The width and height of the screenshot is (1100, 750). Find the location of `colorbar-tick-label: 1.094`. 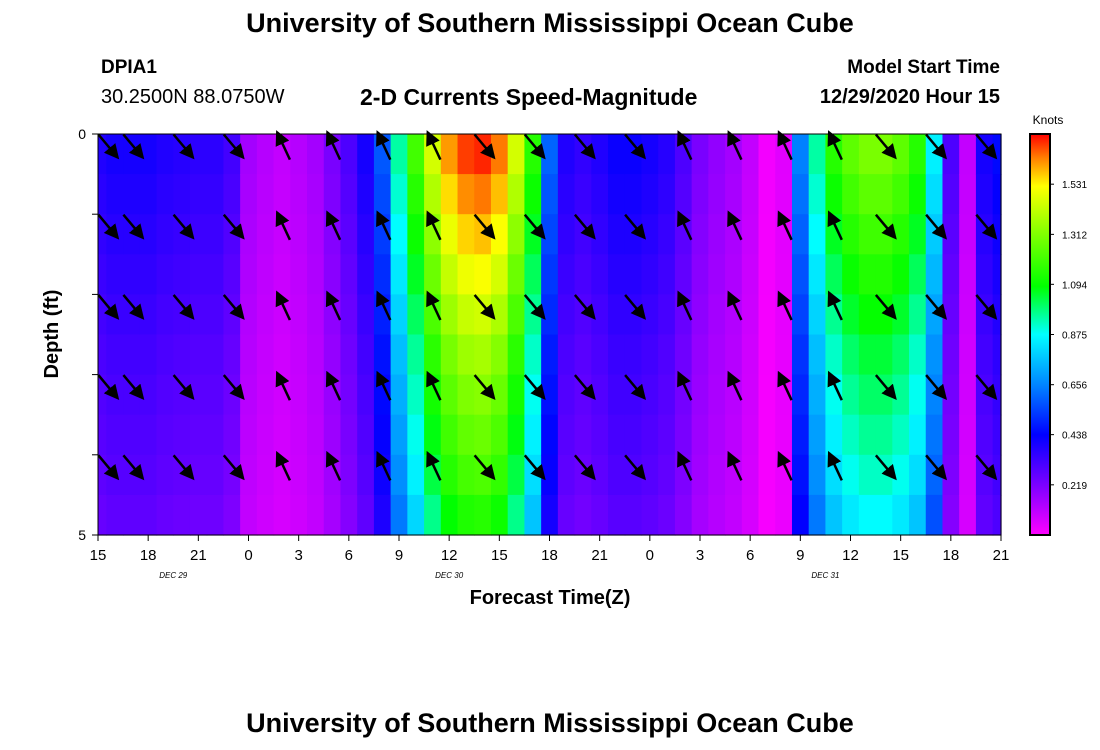

colorbar-tick-label: 1.094 is located at coordinates (1074, 285).